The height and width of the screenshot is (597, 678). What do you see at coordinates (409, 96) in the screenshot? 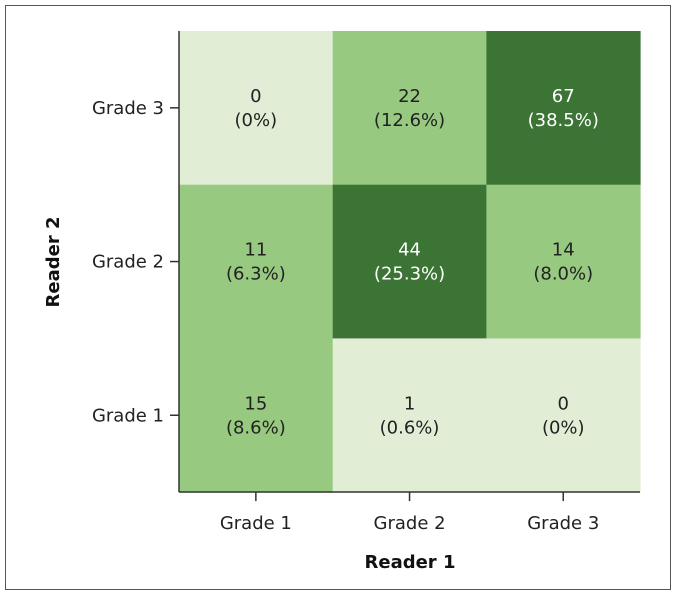
I see `cell-count-label: 22` at bounding box center [409, 96].